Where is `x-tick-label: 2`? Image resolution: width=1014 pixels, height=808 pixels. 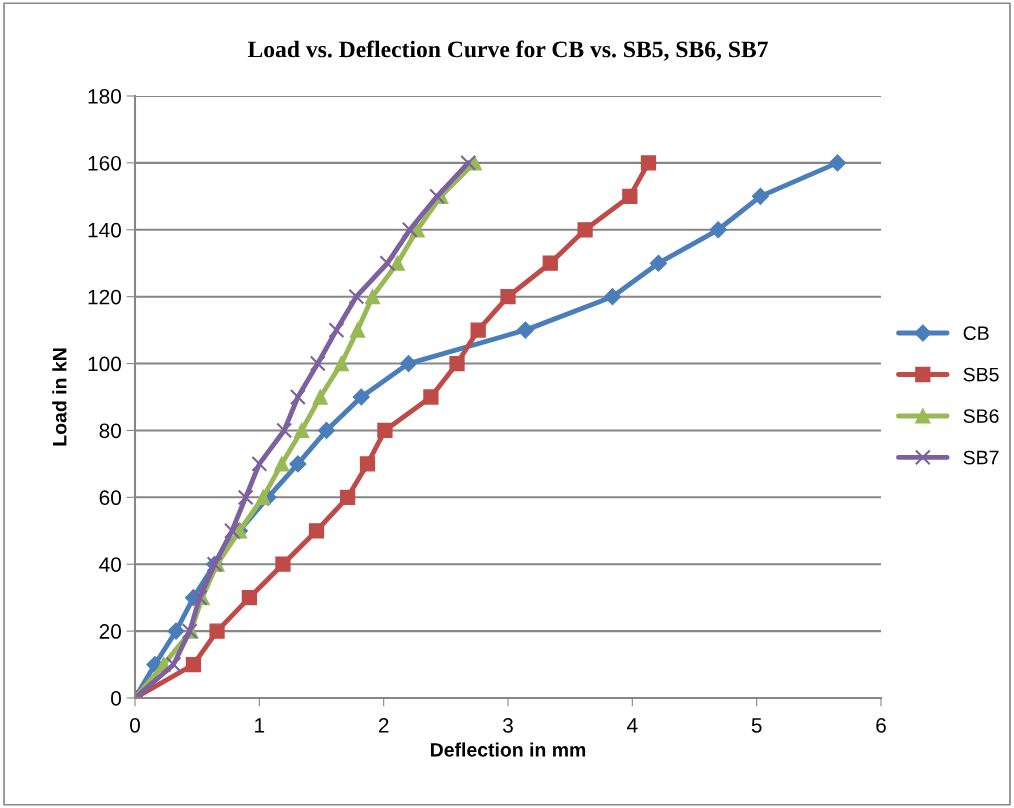
x-tick-label: 2 is located at coordinates (383, 725).